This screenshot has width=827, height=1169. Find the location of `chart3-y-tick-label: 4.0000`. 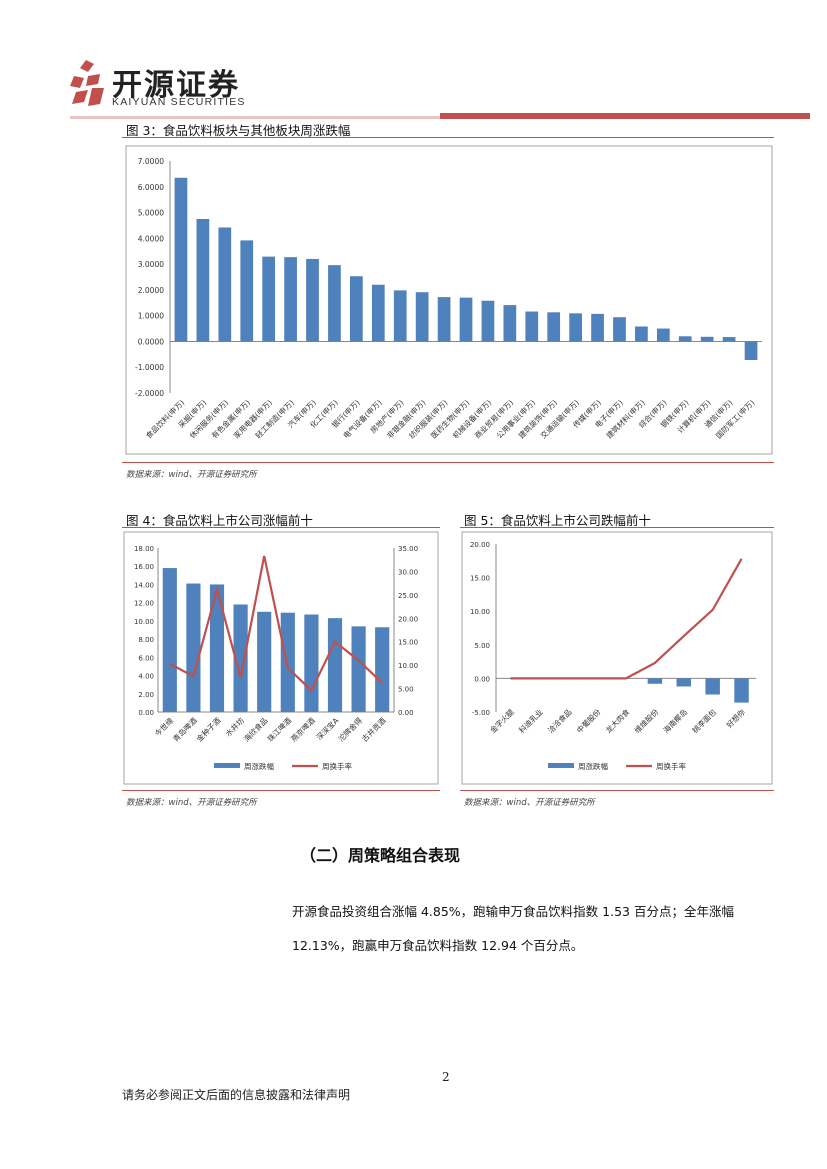

chart3-y-tick-label: 4.0000 is located at coordinates (151, 238).